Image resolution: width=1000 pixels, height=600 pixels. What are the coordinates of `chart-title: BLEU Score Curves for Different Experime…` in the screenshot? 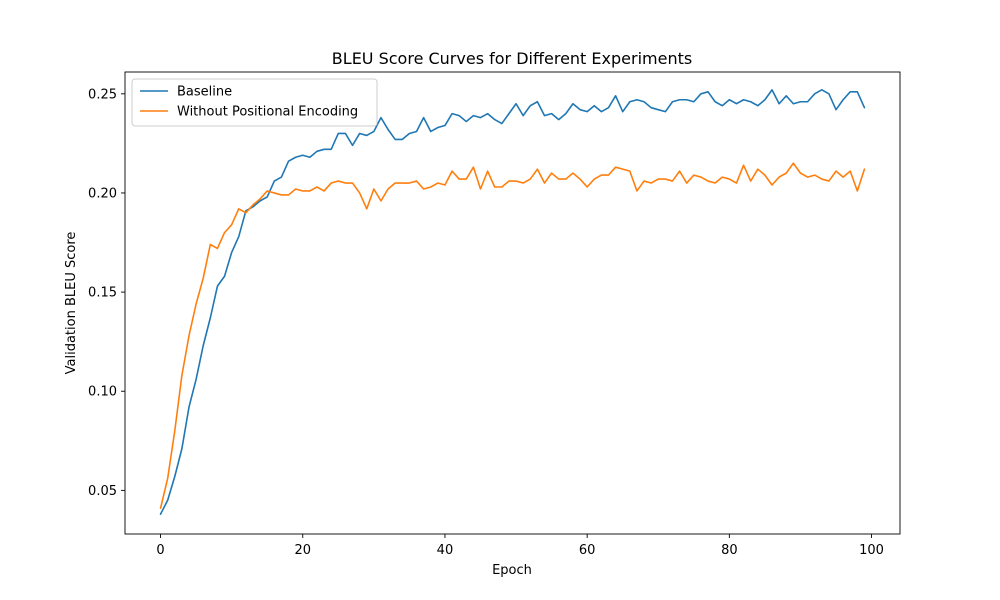 It's located at (512, 58).